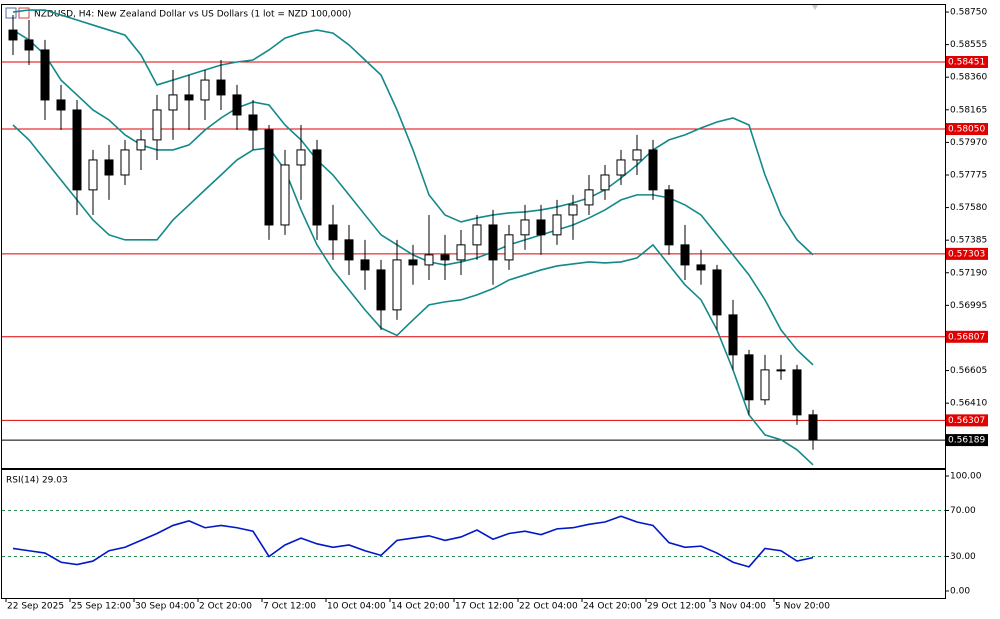 The width and height of the screenshot is (1000, 619). Describe the element at coordinates (968, 273) in the screenshot. I see `y-tick-label: 0.57190` at that location.